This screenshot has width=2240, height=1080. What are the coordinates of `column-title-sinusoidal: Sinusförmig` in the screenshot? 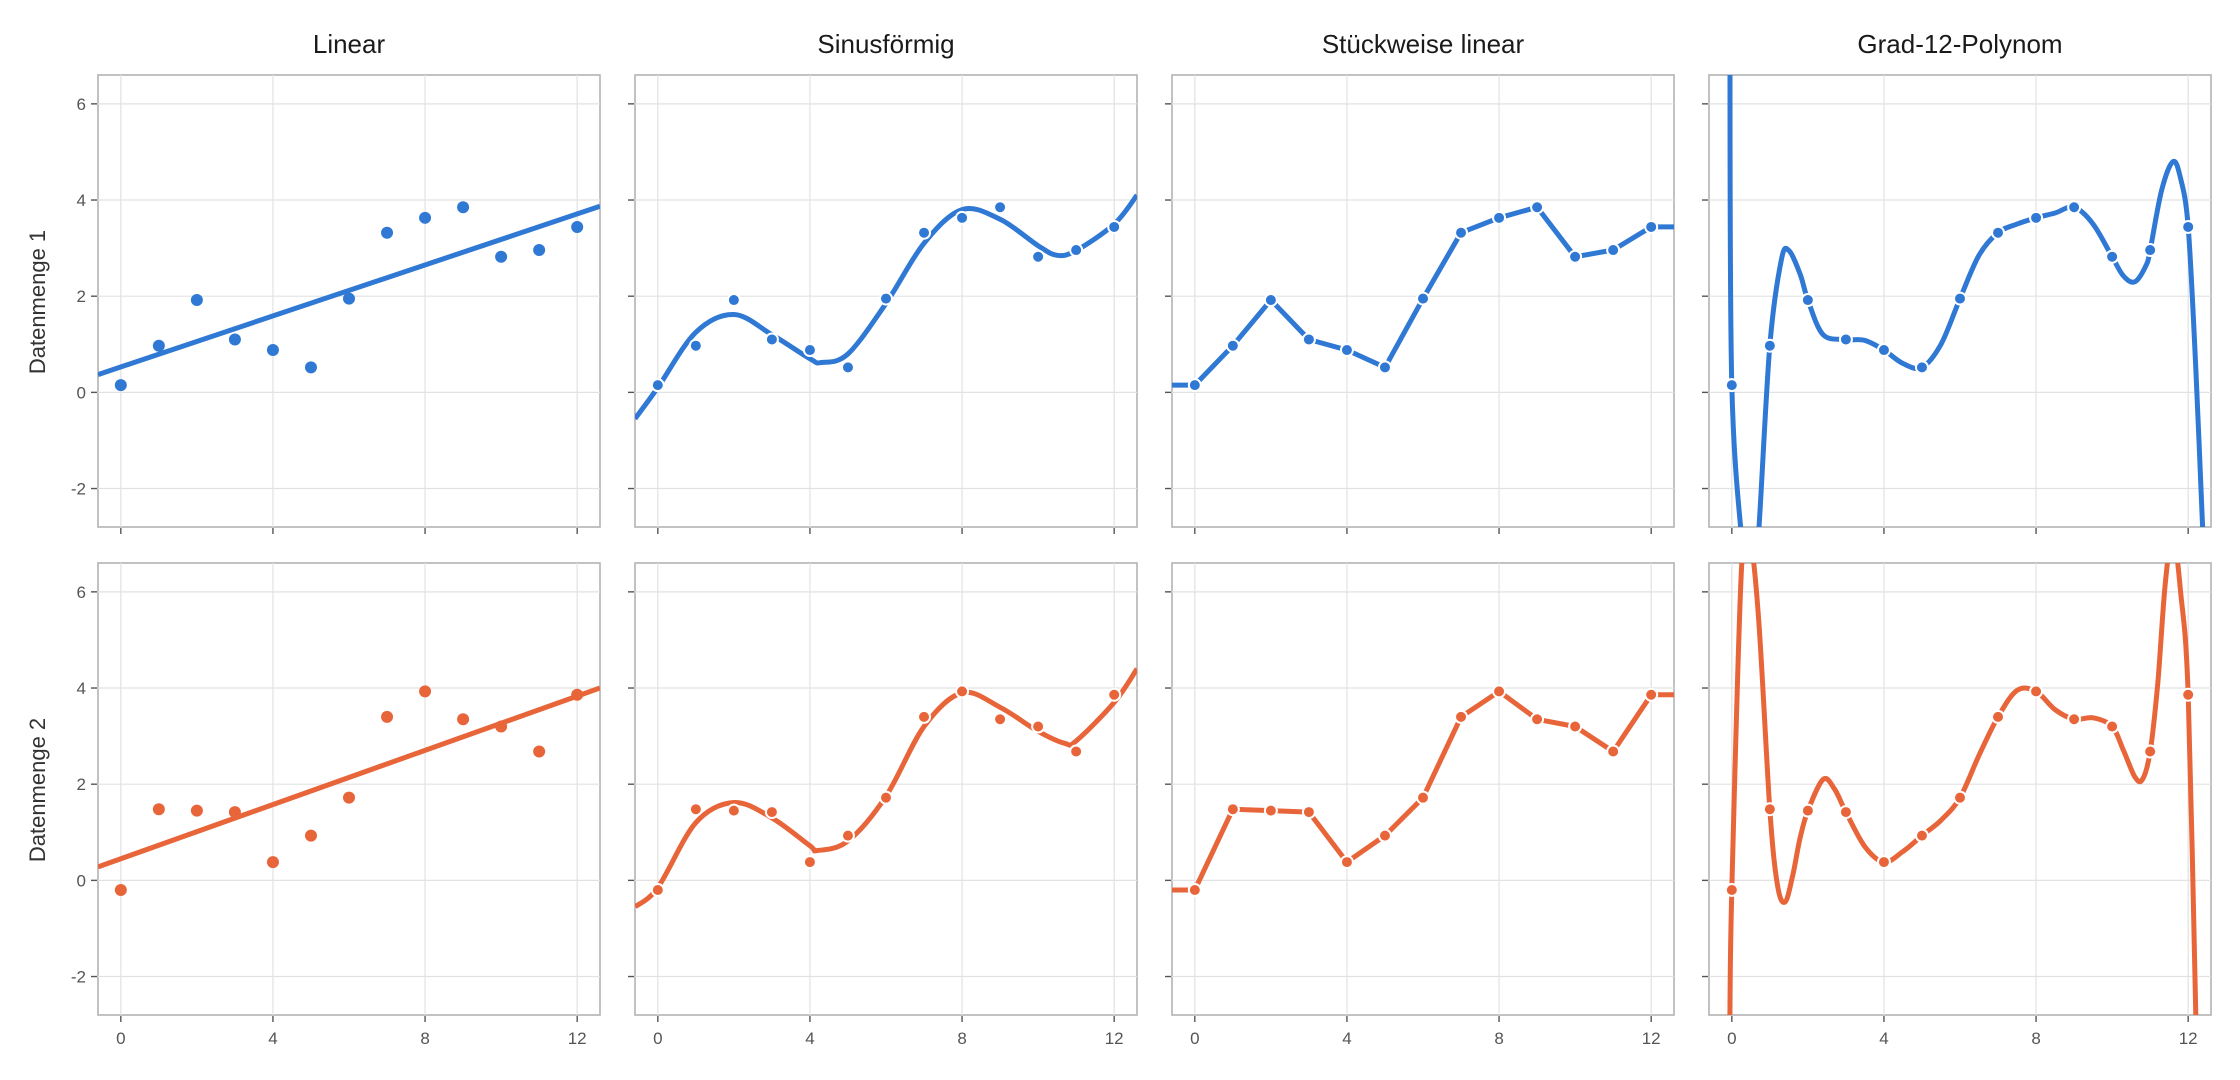 It's located at (885, 44).